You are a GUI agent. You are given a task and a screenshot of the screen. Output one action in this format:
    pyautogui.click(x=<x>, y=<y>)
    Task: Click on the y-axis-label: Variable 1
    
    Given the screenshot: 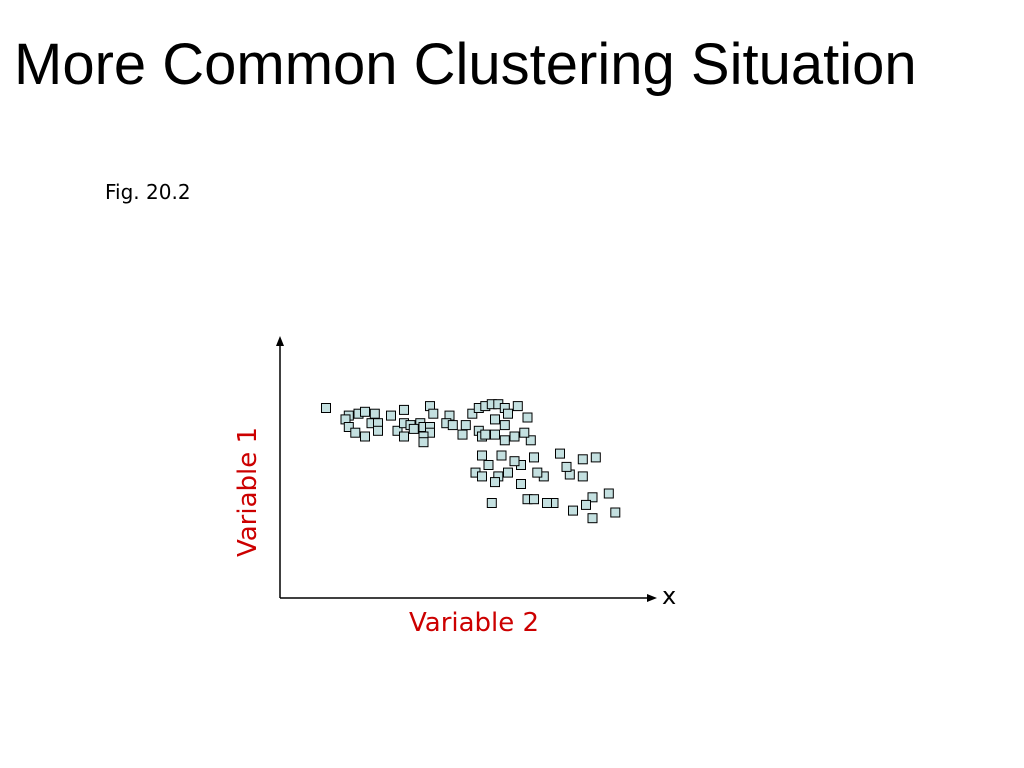 What is the action you would take?
    pyautogui.click(x=248, y=492)
    